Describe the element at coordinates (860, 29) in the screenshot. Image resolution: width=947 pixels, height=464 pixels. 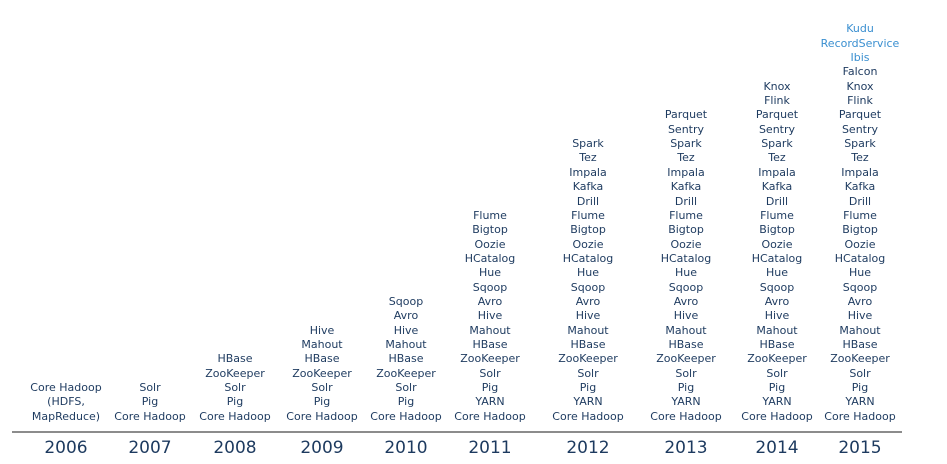
I see `project-label-new: Kudu` at that location.